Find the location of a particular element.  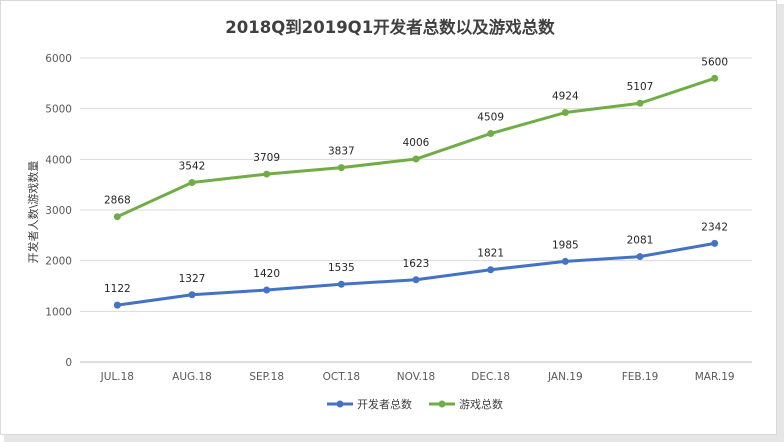

legend: 开发者总数 游戏总数 is located at coordinates (415, 404).